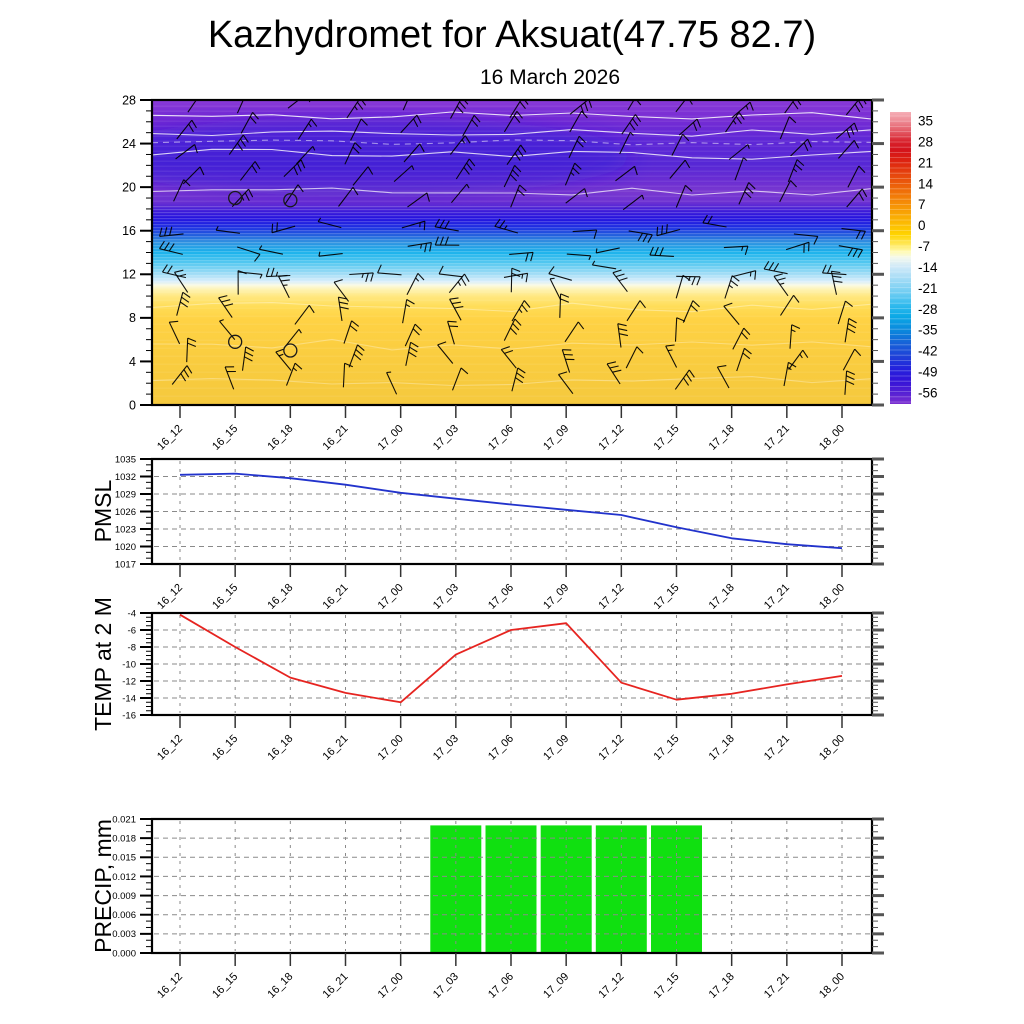 The width and height of the screenshot is (1024, 1024). Describe the element at coordinates (132, 647) in the screenshot. I see `y-axis-tick-label: -8` at that location.